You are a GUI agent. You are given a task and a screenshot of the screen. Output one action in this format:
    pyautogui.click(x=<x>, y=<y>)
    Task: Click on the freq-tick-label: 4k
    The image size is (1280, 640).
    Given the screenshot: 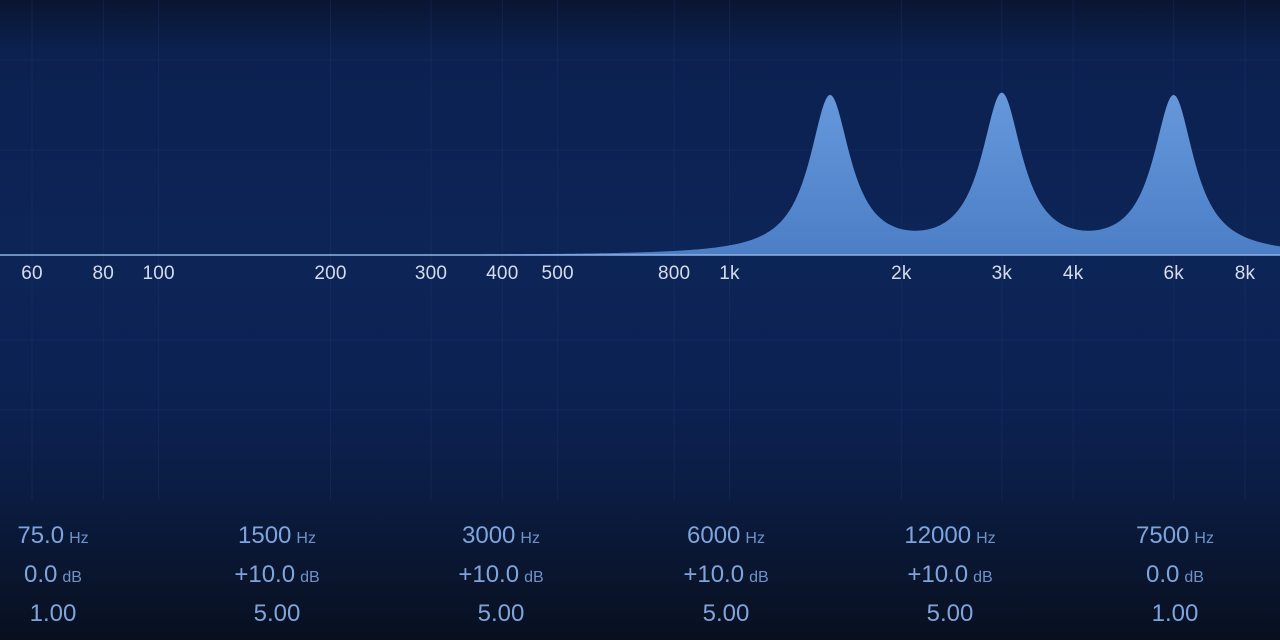 What is the action you would take?
    pyautogui.click(x=1073, y=273)
    